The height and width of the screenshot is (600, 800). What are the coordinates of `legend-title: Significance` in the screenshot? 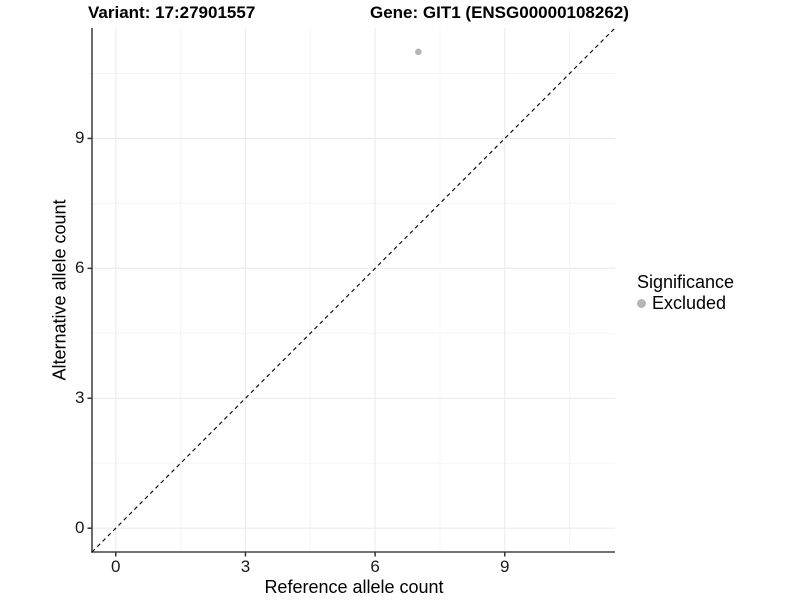 It's located at (686, 282).